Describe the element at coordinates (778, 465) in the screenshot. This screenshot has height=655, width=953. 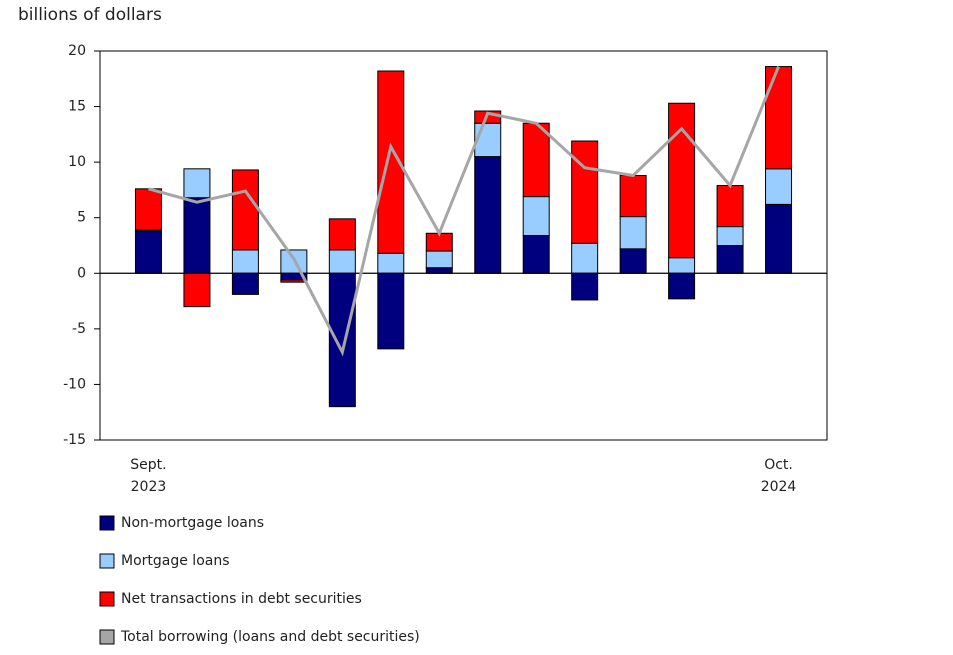
I see `x-tick-label-line: Oct.` at that location.